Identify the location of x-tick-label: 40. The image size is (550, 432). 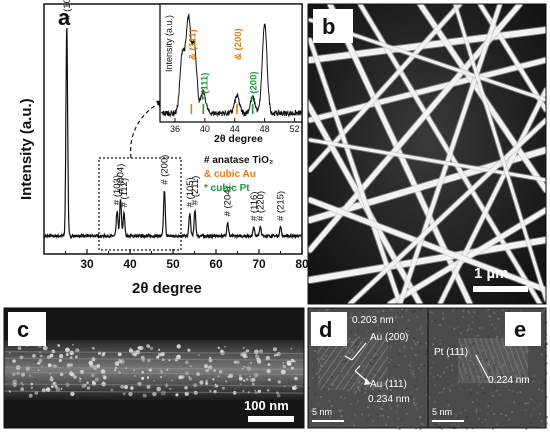
(130, 264).